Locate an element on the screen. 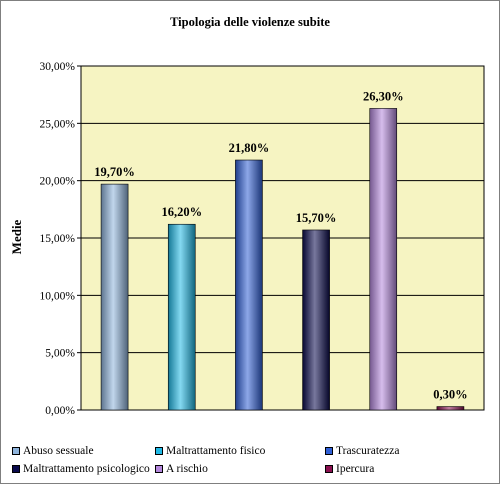 The width and height of the screenshot is (500, 484). legend-label: Maltrattamento psicologico is located at coordinates (86, 469).